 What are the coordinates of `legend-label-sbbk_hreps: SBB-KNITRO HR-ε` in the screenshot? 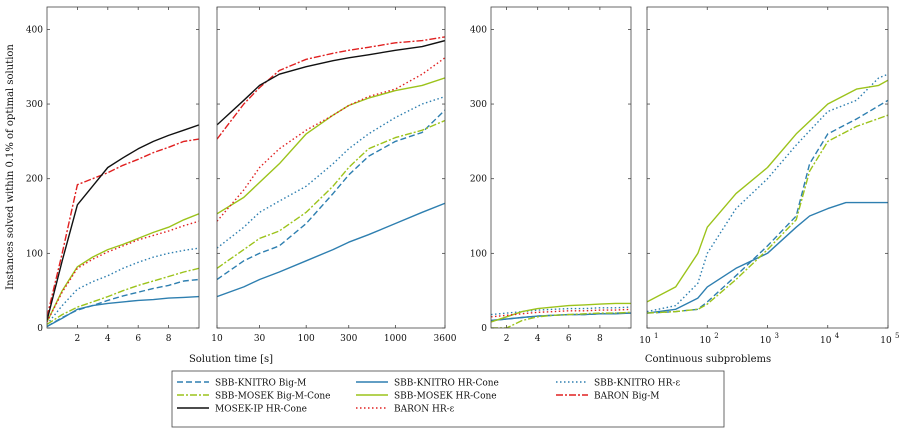 It's located at (637, 384).